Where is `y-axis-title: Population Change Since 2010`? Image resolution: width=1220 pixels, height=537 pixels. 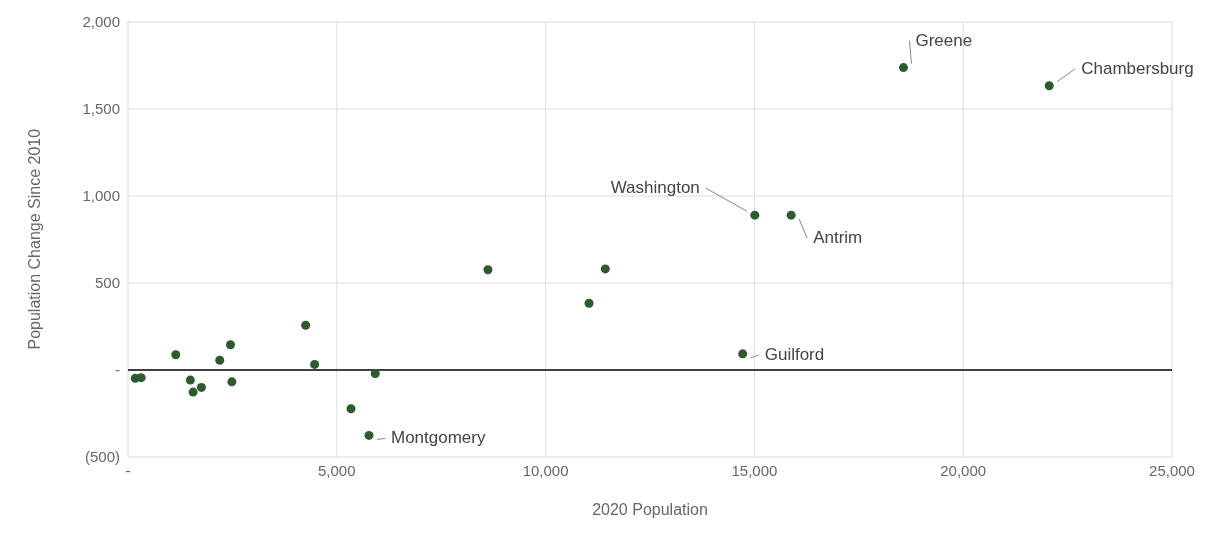
y-axis-title: Population Change Since 2010 is located at coordinates (34, 239).